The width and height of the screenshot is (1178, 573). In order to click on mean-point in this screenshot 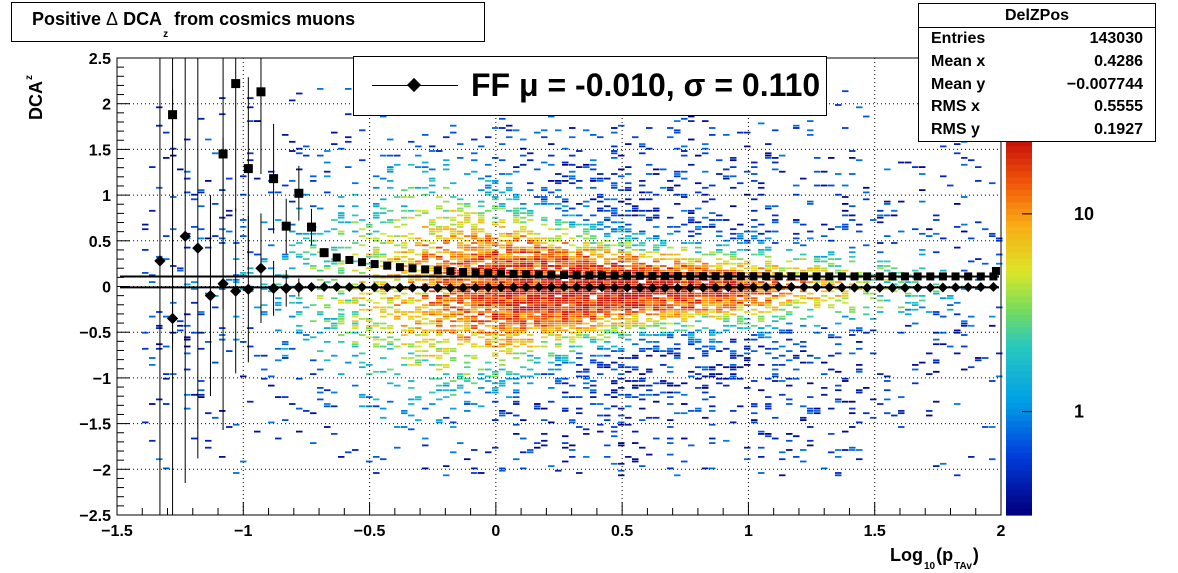, I will do `click(930, 287)`.